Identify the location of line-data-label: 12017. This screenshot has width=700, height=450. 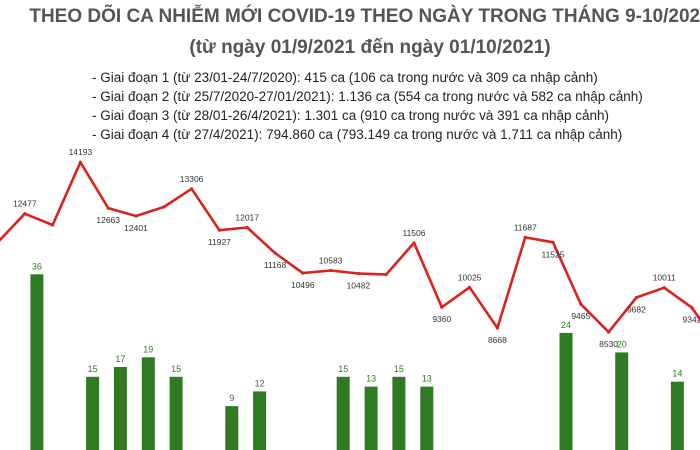
(247, 218).